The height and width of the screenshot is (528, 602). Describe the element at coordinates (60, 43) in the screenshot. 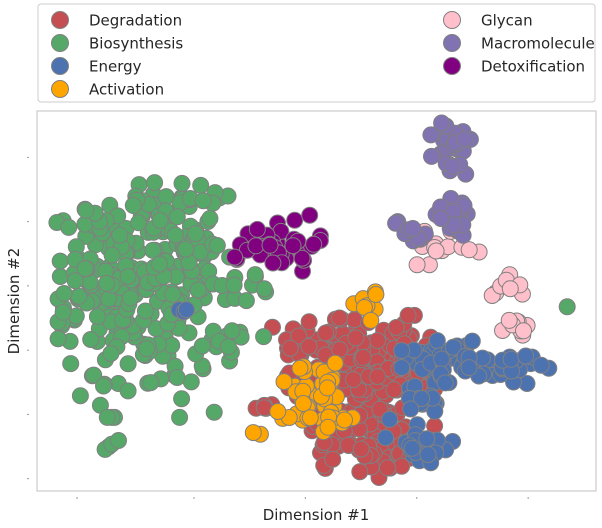

I see `legend-marker-biosynthesis` at that location.